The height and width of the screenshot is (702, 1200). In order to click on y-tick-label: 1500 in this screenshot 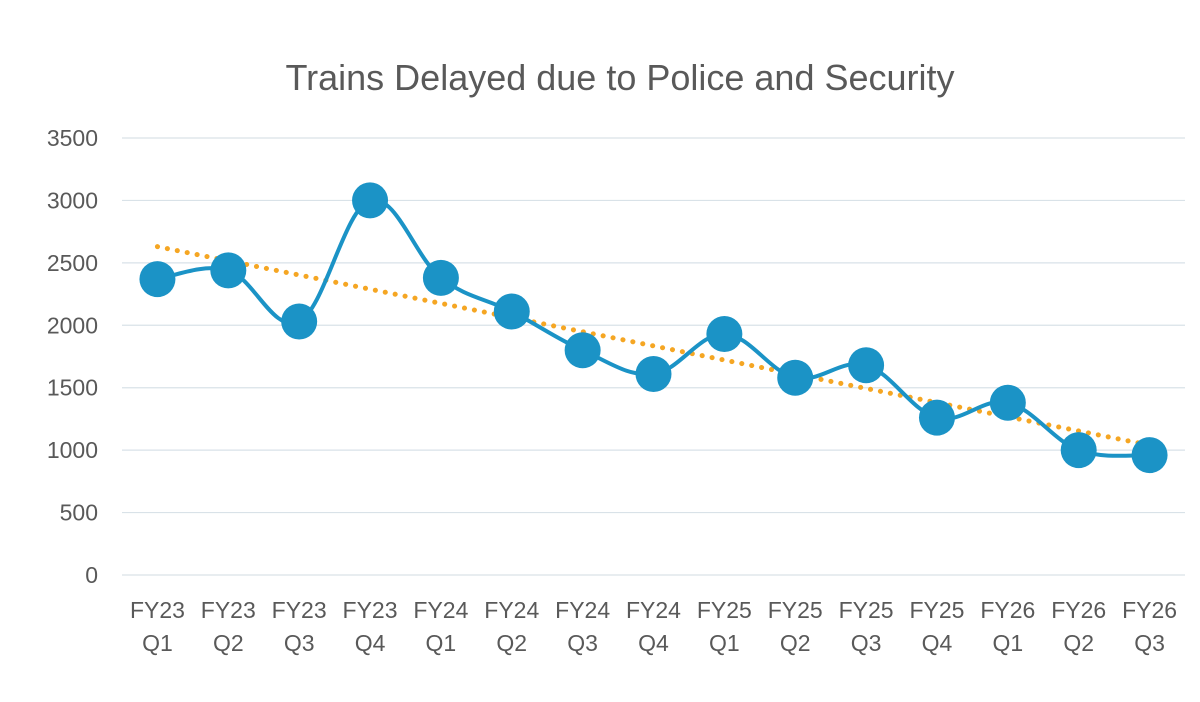, I will do `click(72, 388)`.